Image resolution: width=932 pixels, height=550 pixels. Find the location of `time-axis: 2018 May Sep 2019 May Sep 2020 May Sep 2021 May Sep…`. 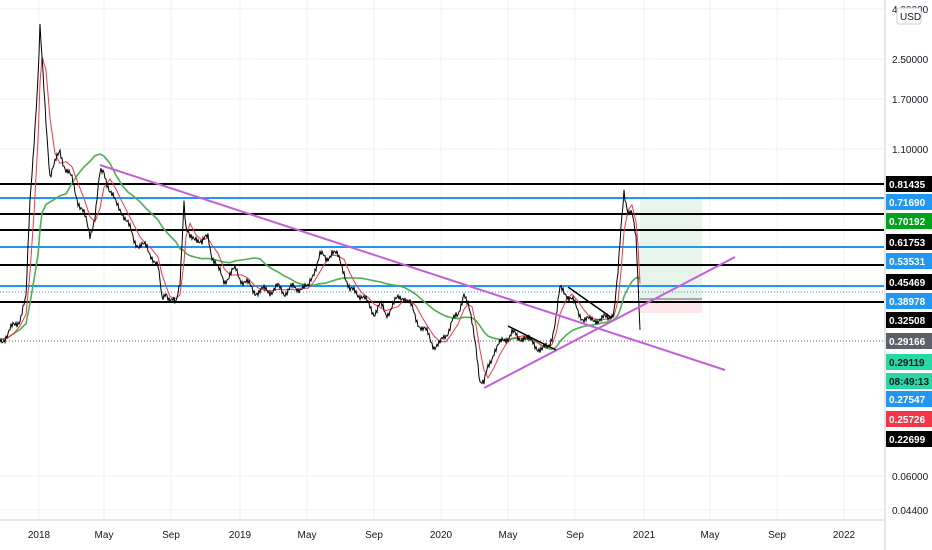

time-axis: 2018 May Sep 2019 May Sep 2020 May Sep 2021 May Sep… is located at coordinates (442, 535).